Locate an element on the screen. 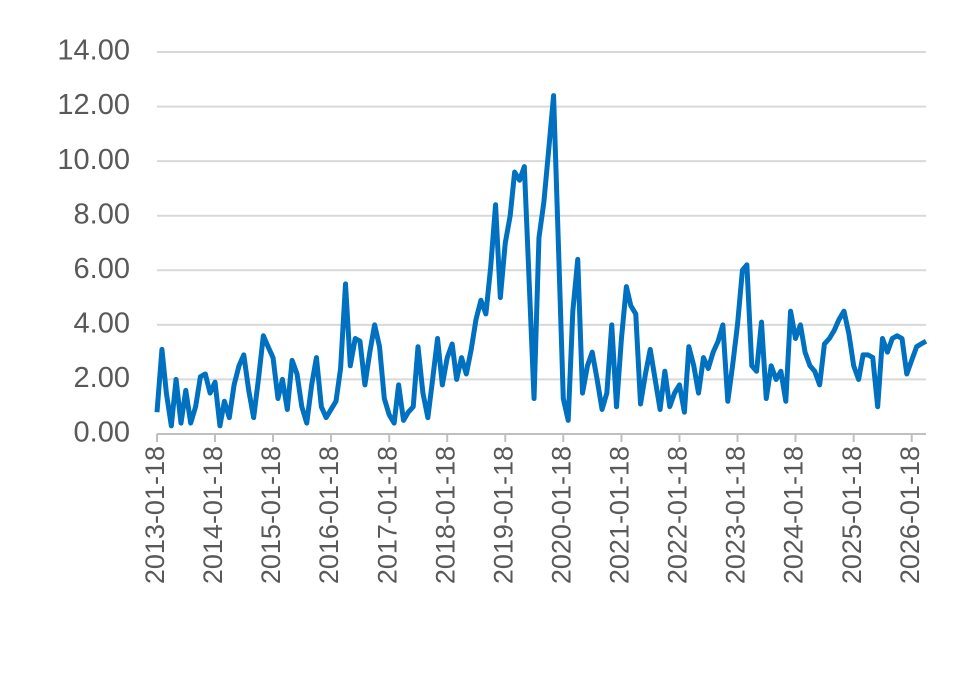 This screenshot has width=977, height=697. x-tick-label: 2024-01-18 is located at coordinates (794, 515).